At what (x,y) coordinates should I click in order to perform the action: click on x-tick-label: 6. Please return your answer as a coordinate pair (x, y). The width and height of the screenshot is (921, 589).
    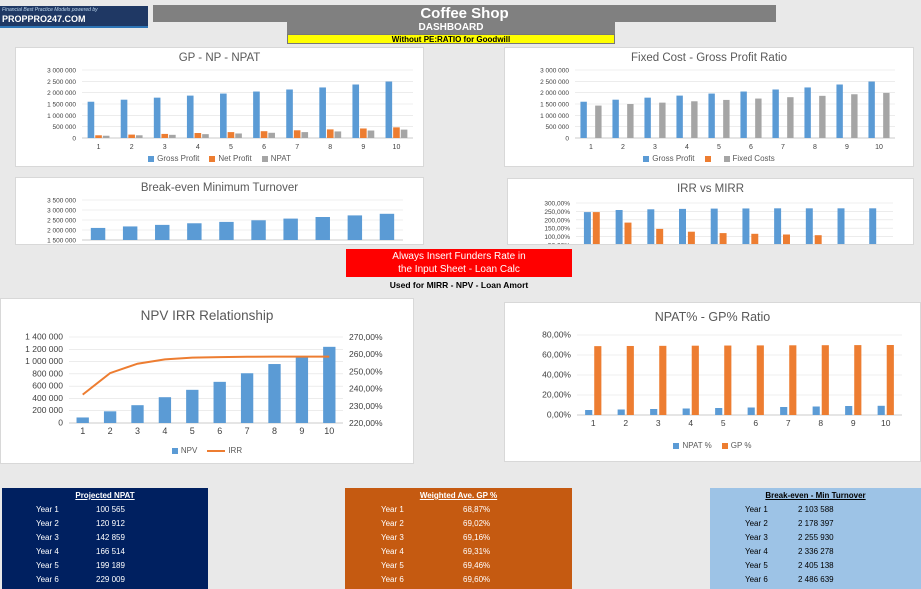
    Looking at the image, I should click on (751, 147).